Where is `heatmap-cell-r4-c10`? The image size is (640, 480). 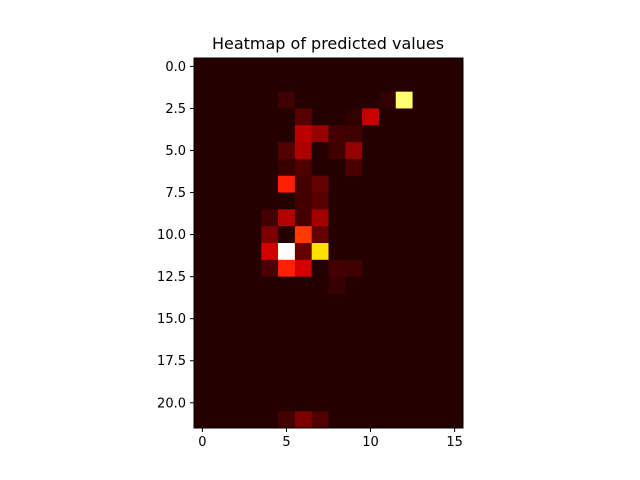 heatmap-cell-r4-c10 is located at coordinates (371, 134).